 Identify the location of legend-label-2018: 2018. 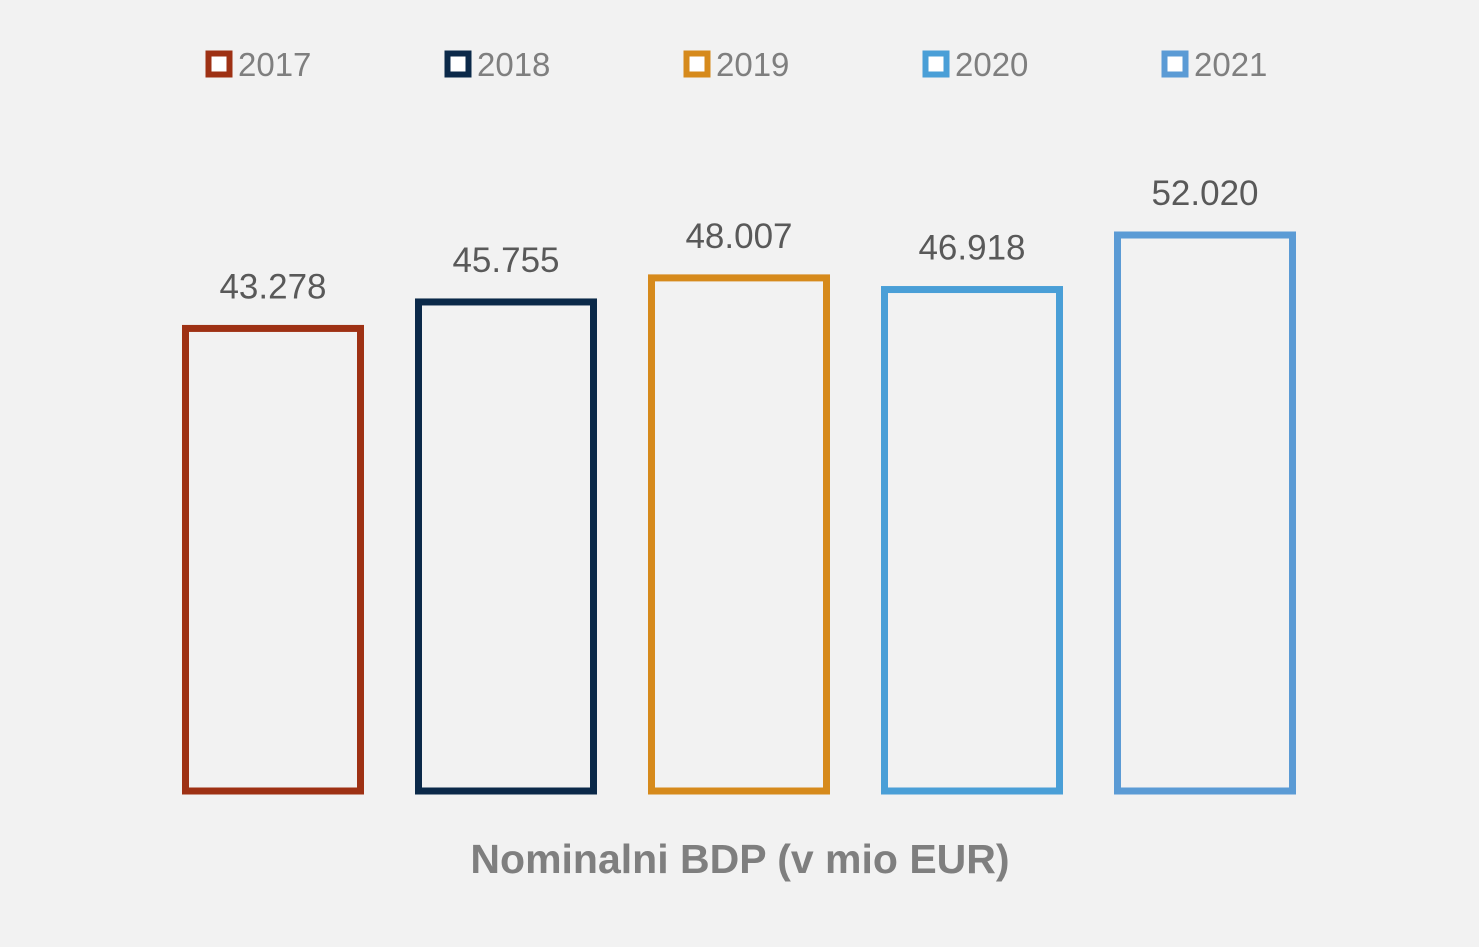
(513, 64).